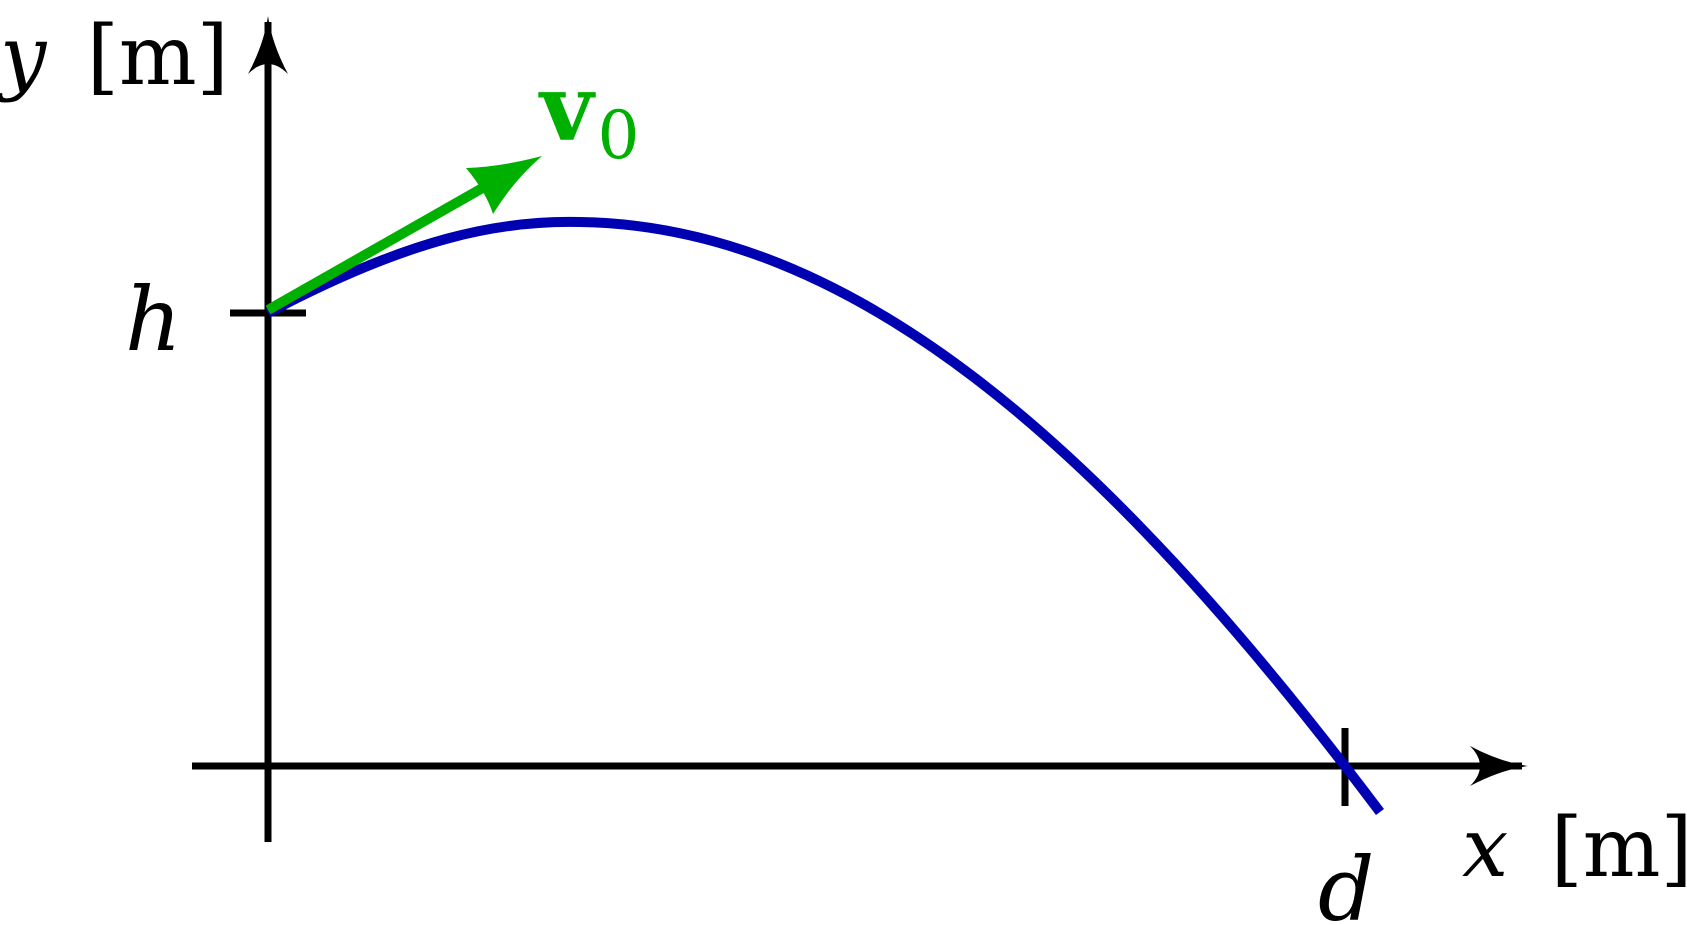 The height and width of the screenshot is (925, 1687). What do you see at coordinates (153, 319) in the screenshot?
I see `height-label: h` at bounding box center [153, 319].